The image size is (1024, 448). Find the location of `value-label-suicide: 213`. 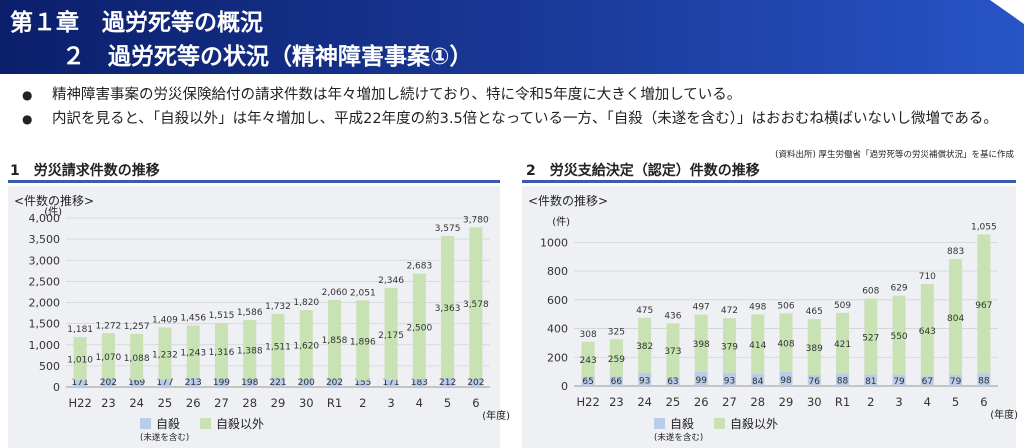

value-label-suicide: 213 is located at coordinates (193, 383).